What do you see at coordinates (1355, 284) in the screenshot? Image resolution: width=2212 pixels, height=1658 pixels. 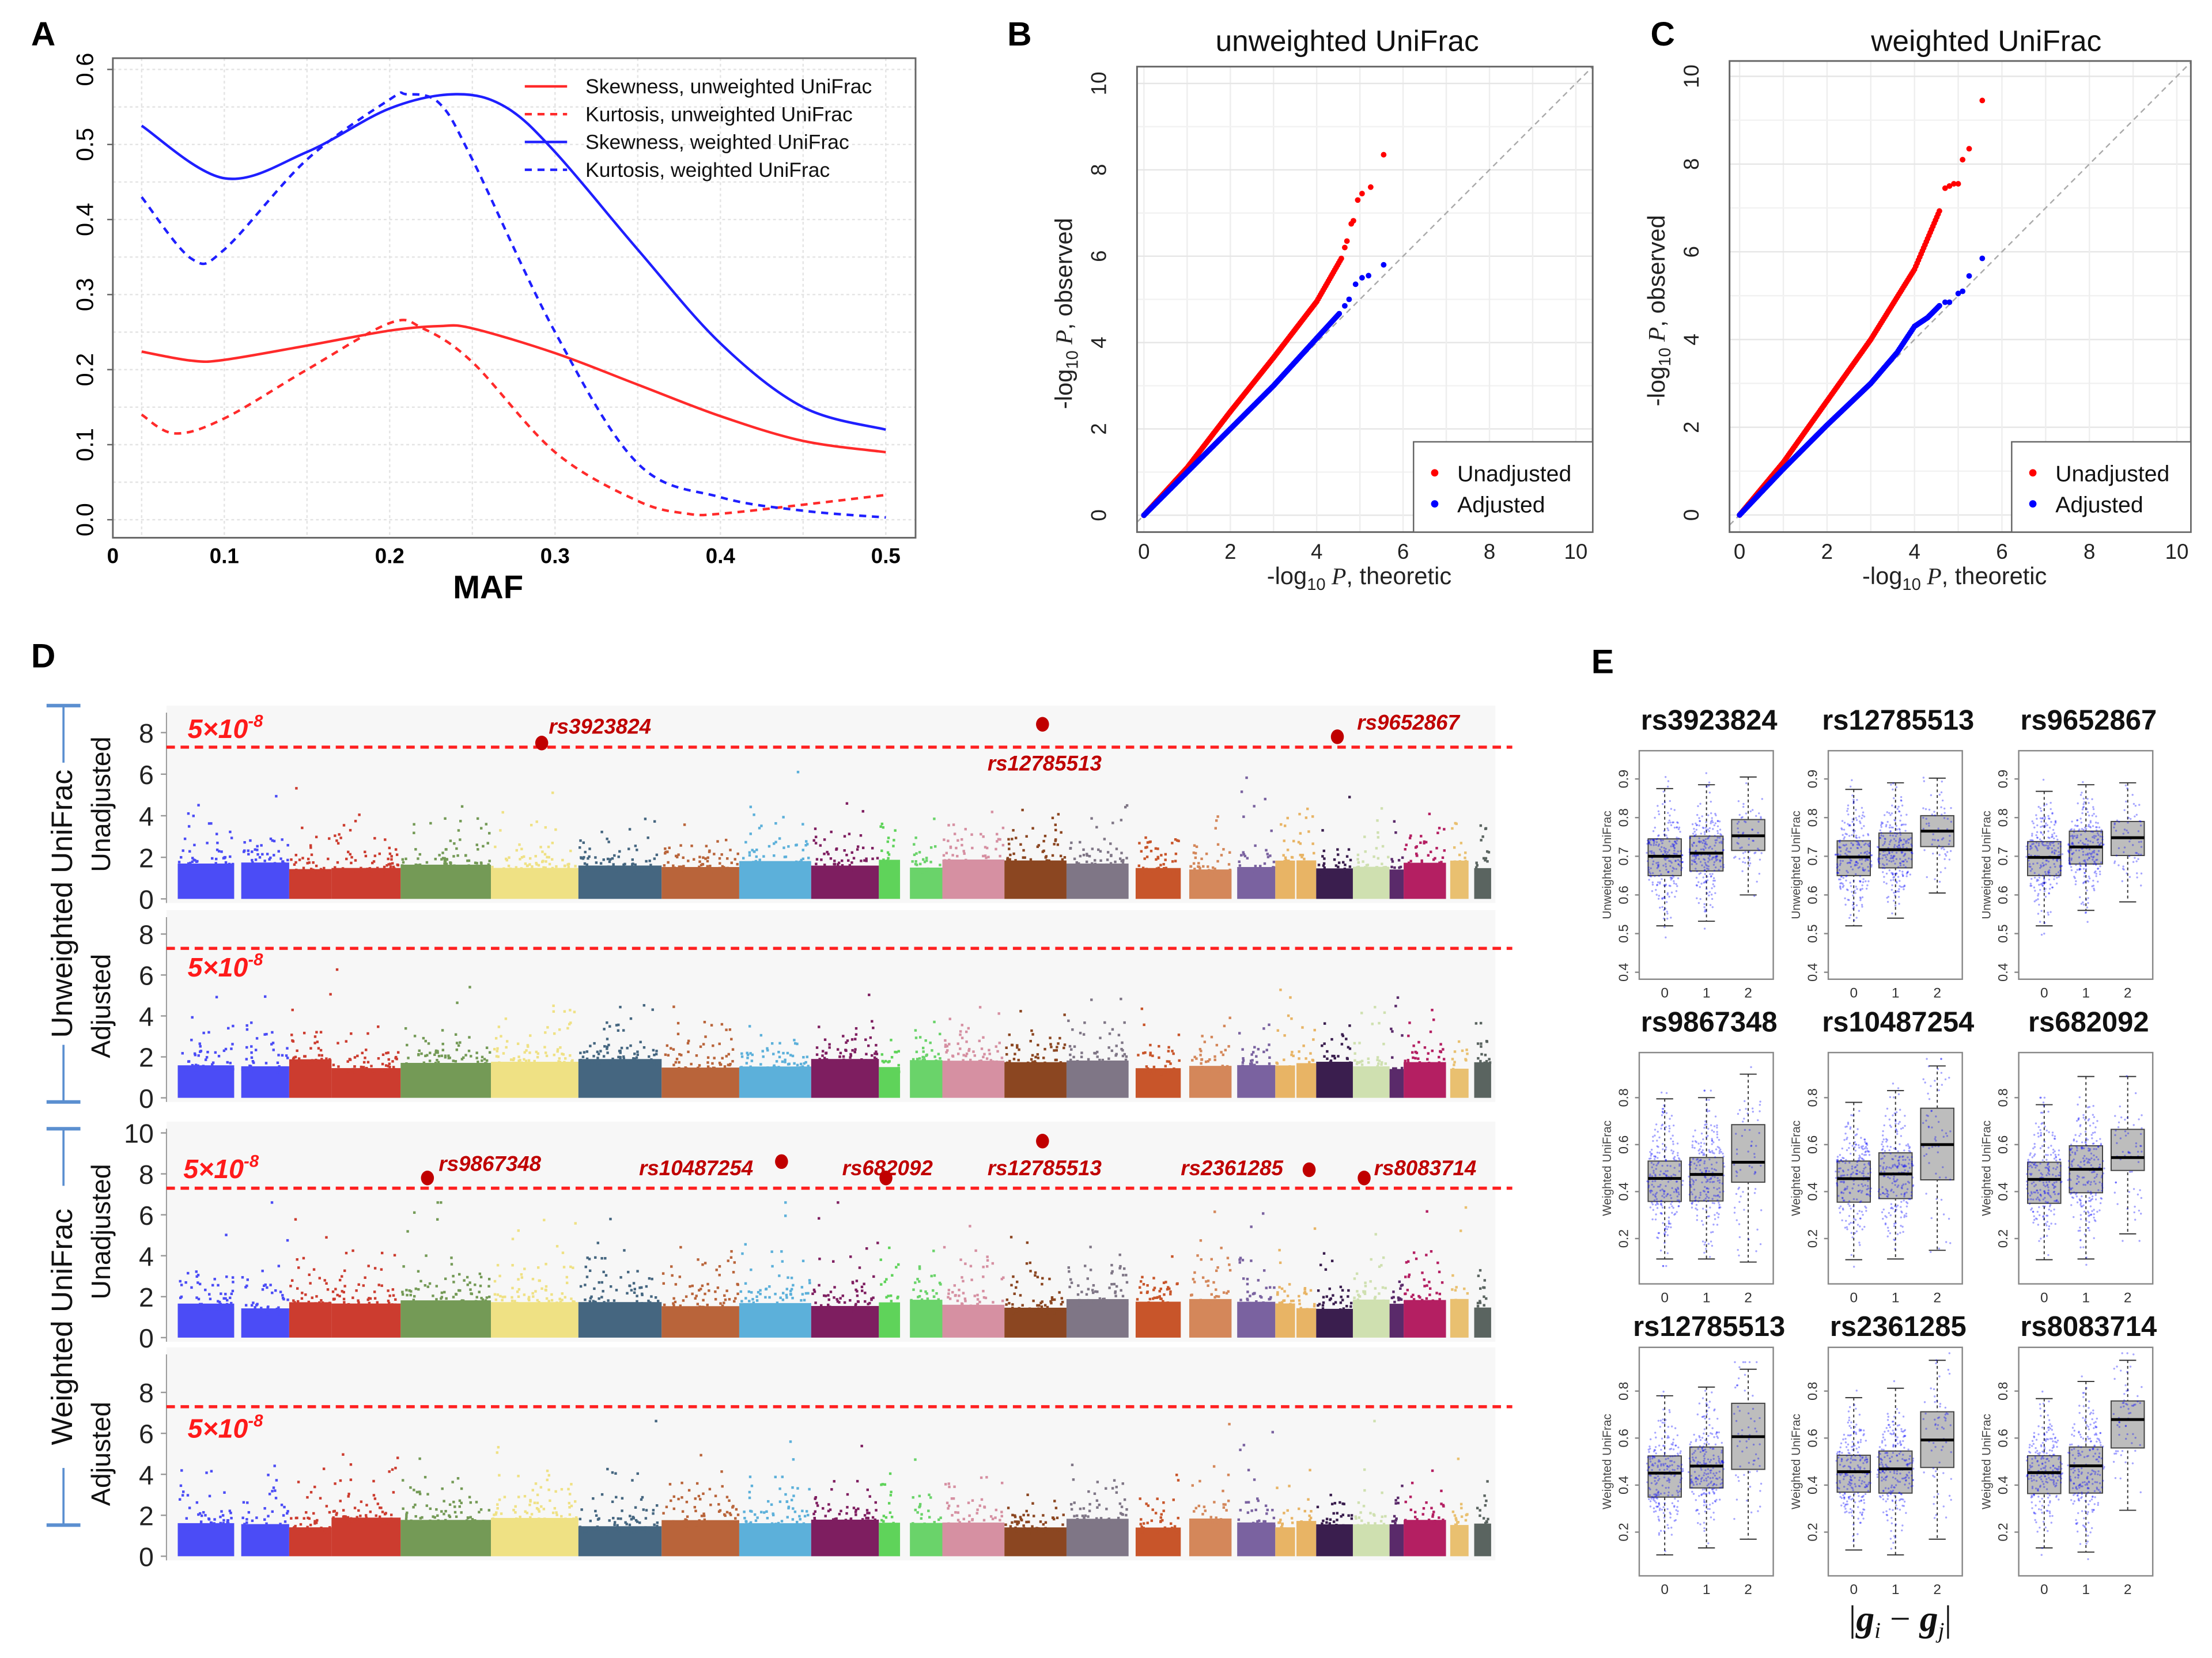 I see `qq-point` at bounding box center [1355, 284].